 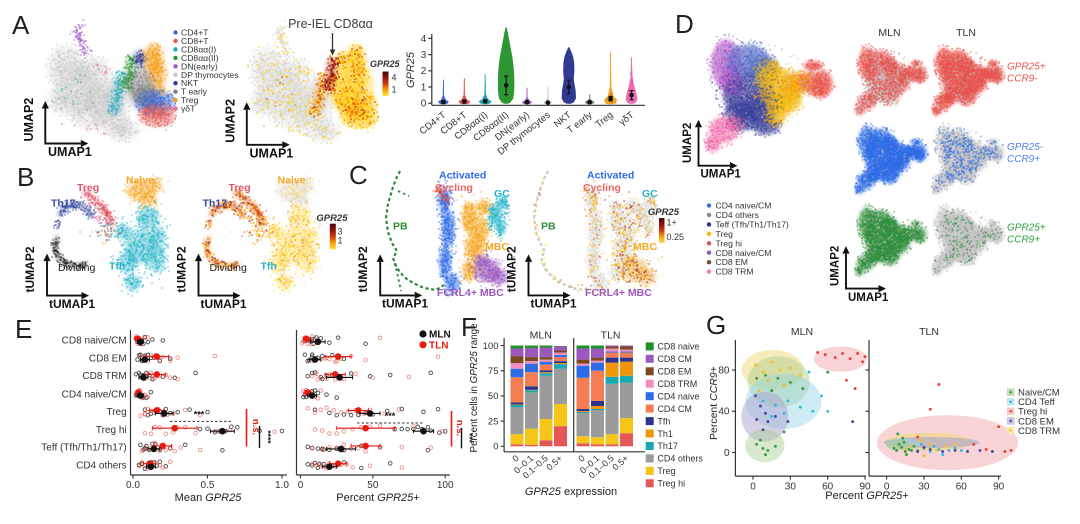 I want to click on svg-text: 1+, so click(x=672, y=223).